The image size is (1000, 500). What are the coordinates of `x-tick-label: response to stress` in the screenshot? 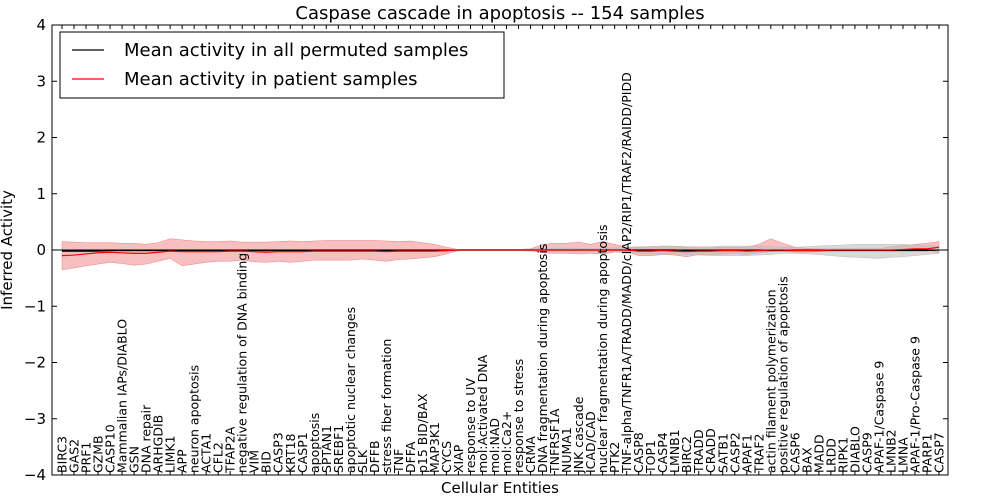 It's located at (518, 416).